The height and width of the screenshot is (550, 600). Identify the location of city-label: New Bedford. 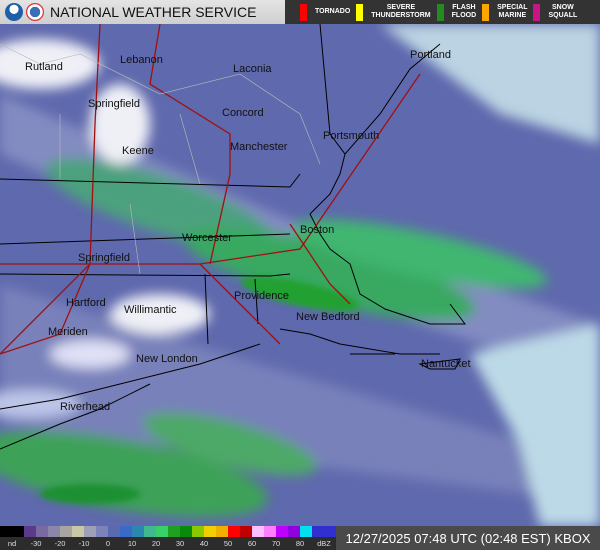
(328, 317).